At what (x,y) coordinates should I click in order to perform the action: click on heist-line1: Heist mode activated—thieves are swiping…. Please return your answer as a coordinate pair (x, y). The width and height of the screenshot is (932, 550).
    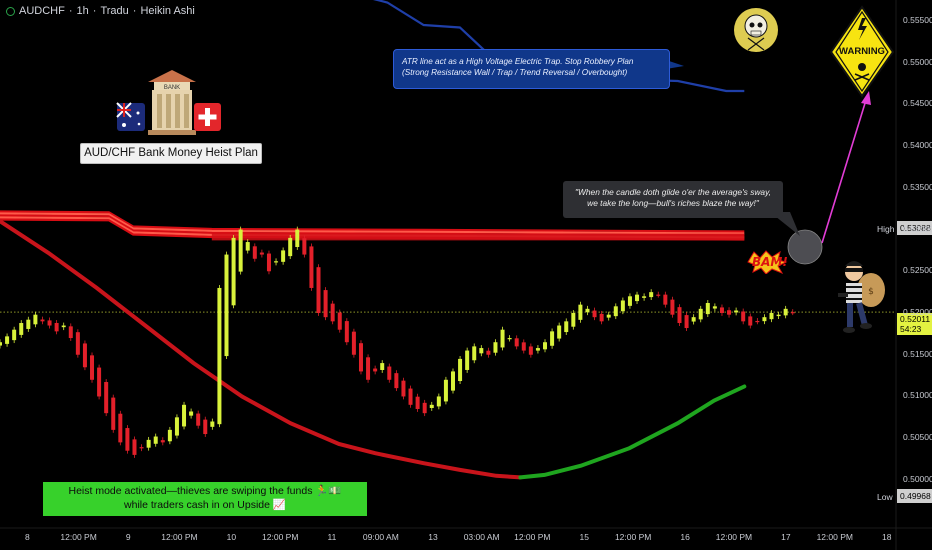
    Looking at the image, I should click on (205, 491).